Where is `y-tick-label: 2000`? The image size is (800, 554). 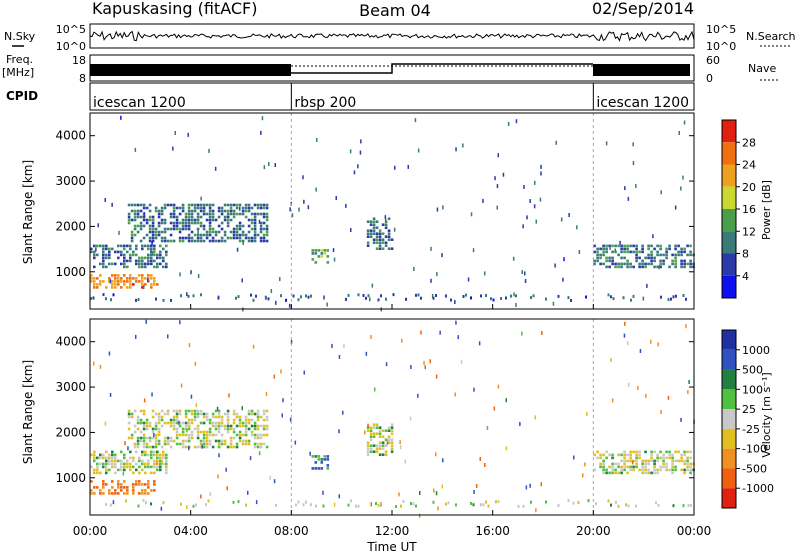
y-tick-label: 2000 is located at coordinates (70, 226).